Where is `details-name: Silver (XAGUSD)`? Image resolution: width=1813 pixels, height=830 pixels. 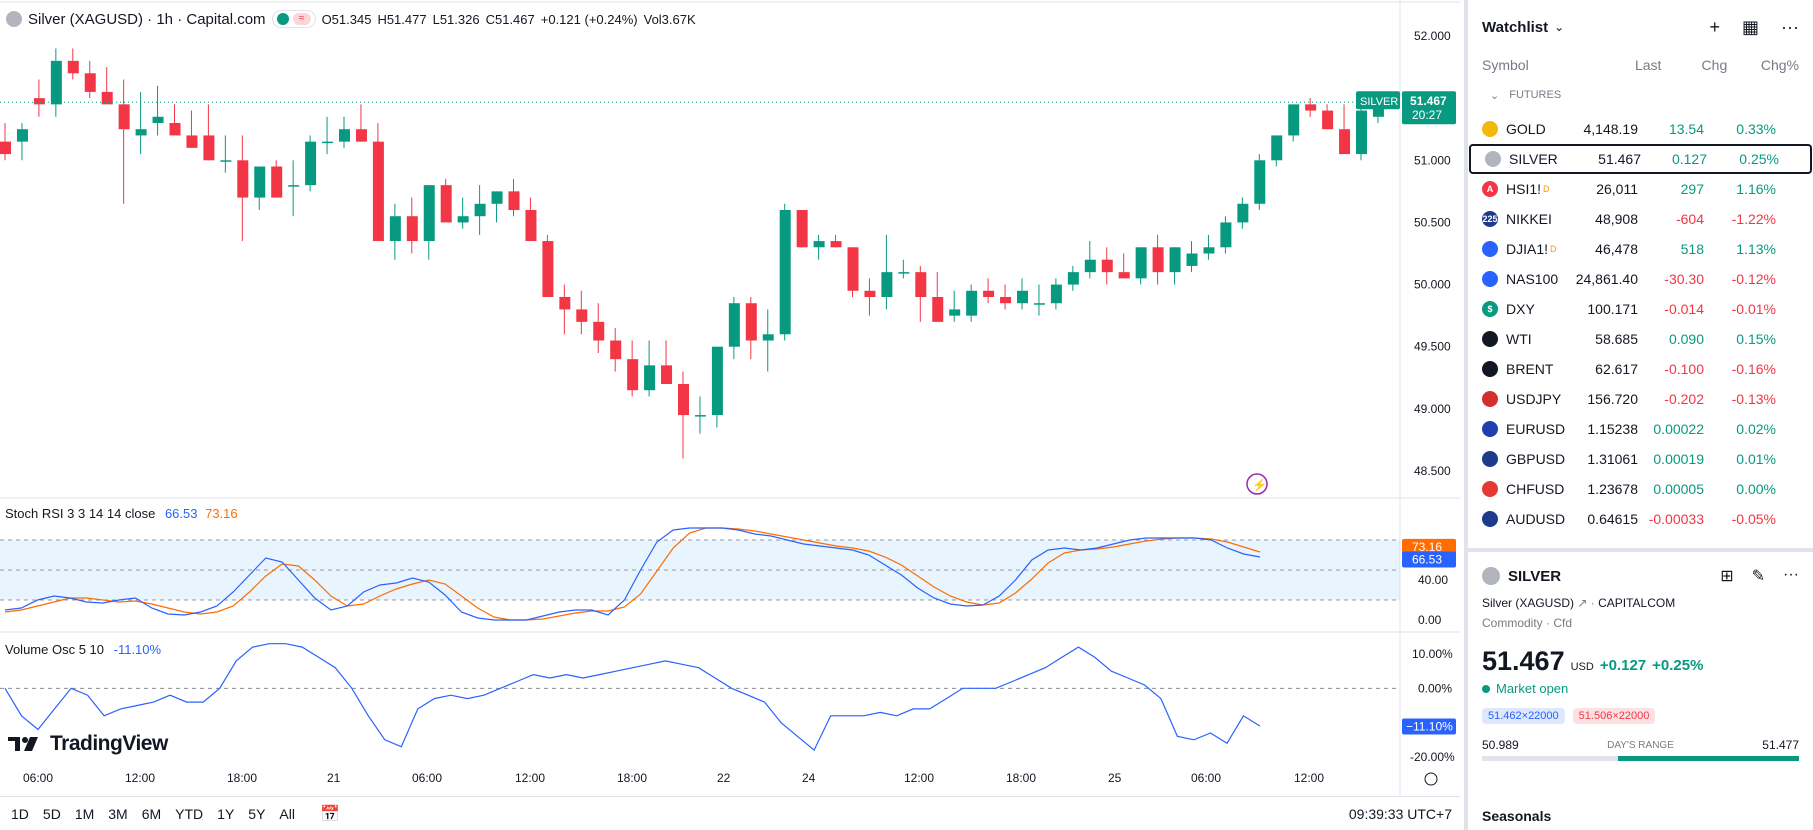
details-name: Silver (XAGUSD) is located at coordinates (1528, 603).